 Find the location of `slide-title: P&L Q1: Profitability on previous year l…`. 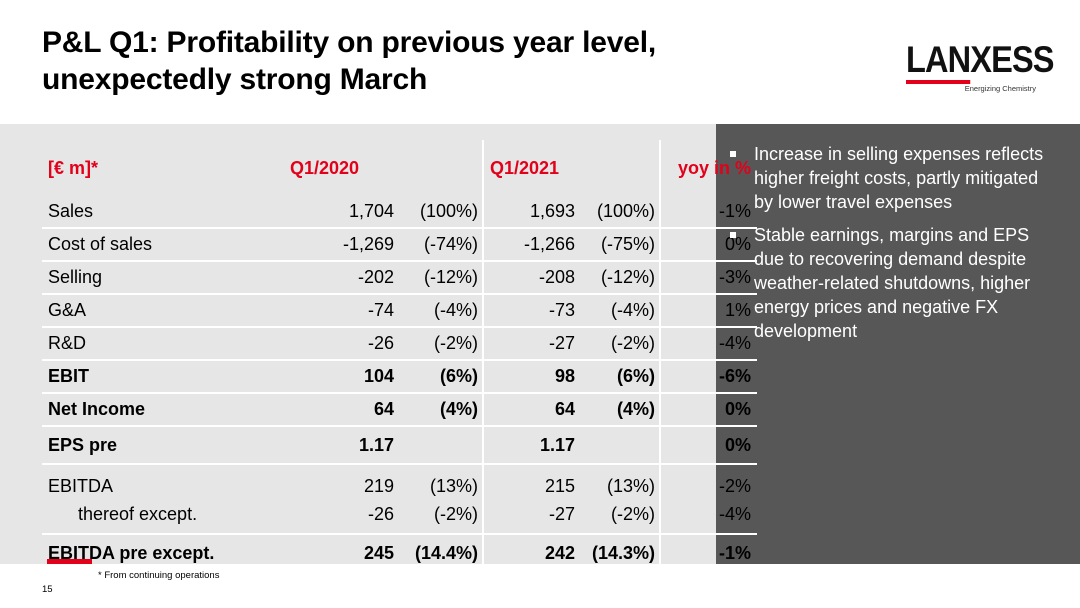

slide-title: P&L Q1: Profitability on previous year l… is located at coordinates (349, 61).